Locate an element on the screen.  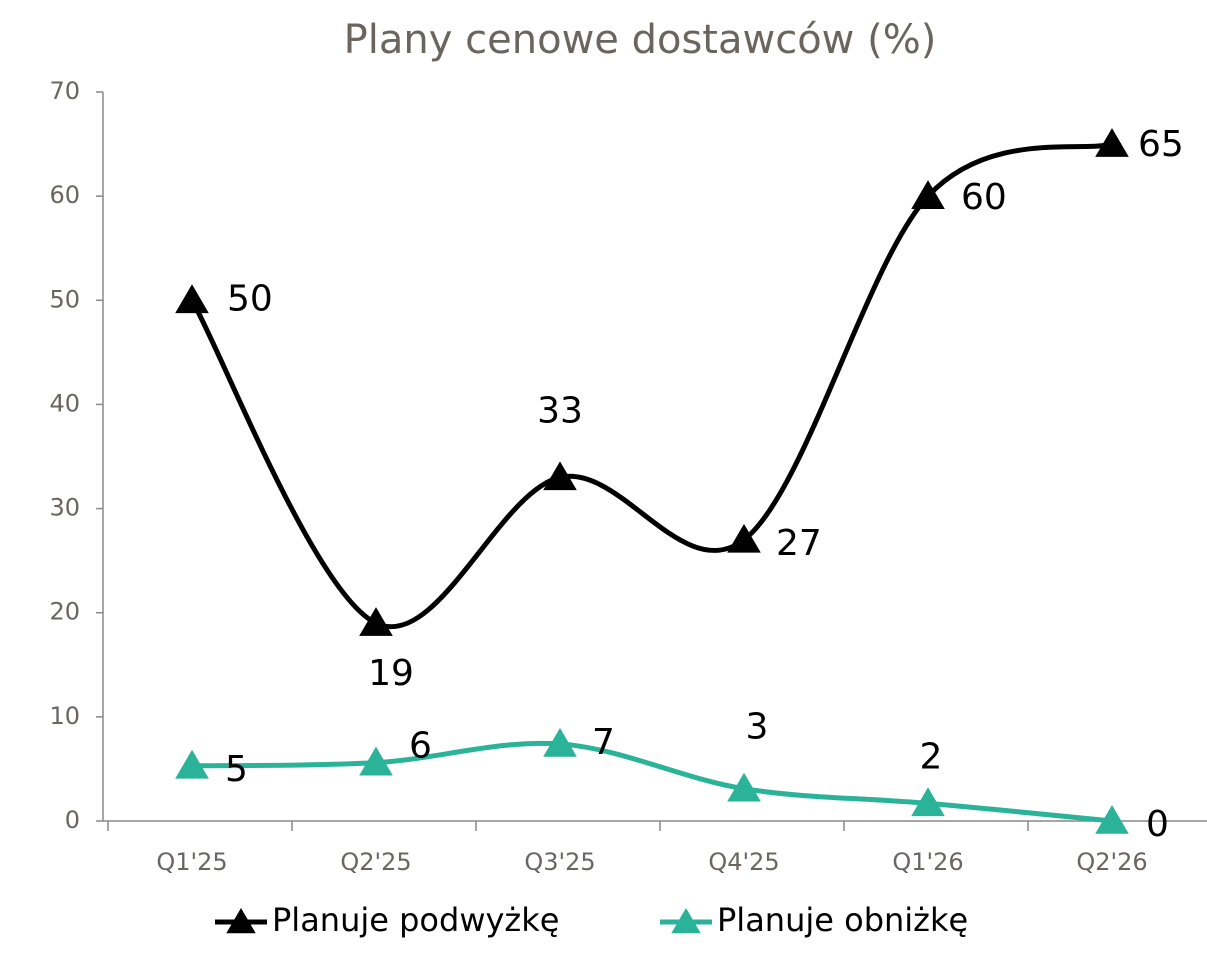
data-label: 7 is located at coordinates (603, 742).